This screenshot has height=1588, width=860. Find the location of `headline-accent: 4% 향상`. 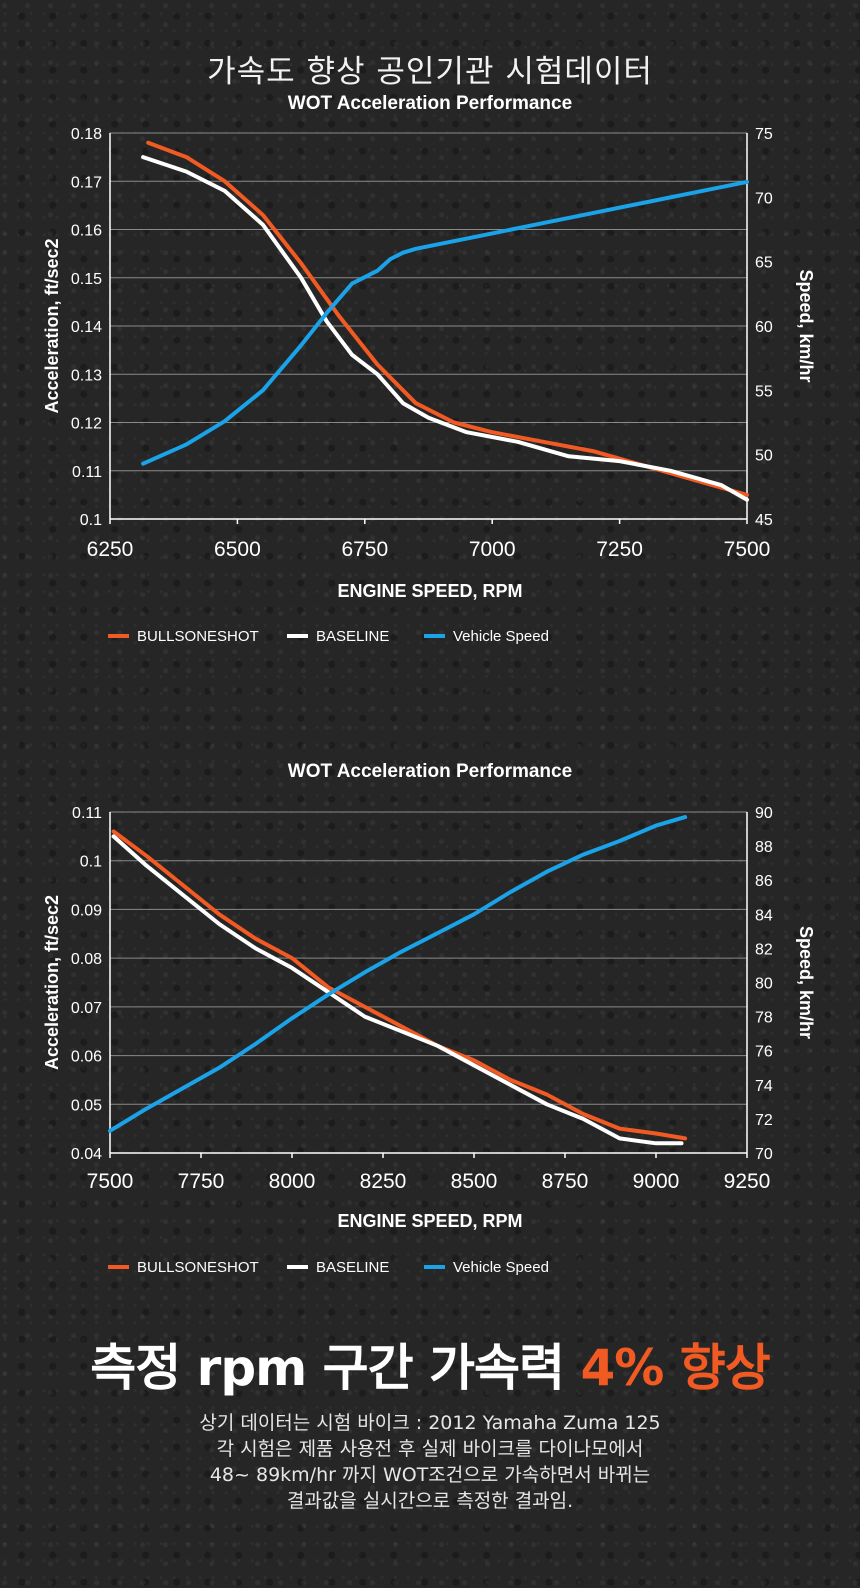

headline-accent: 4% 향상 is located at coordinates (675, 1368).